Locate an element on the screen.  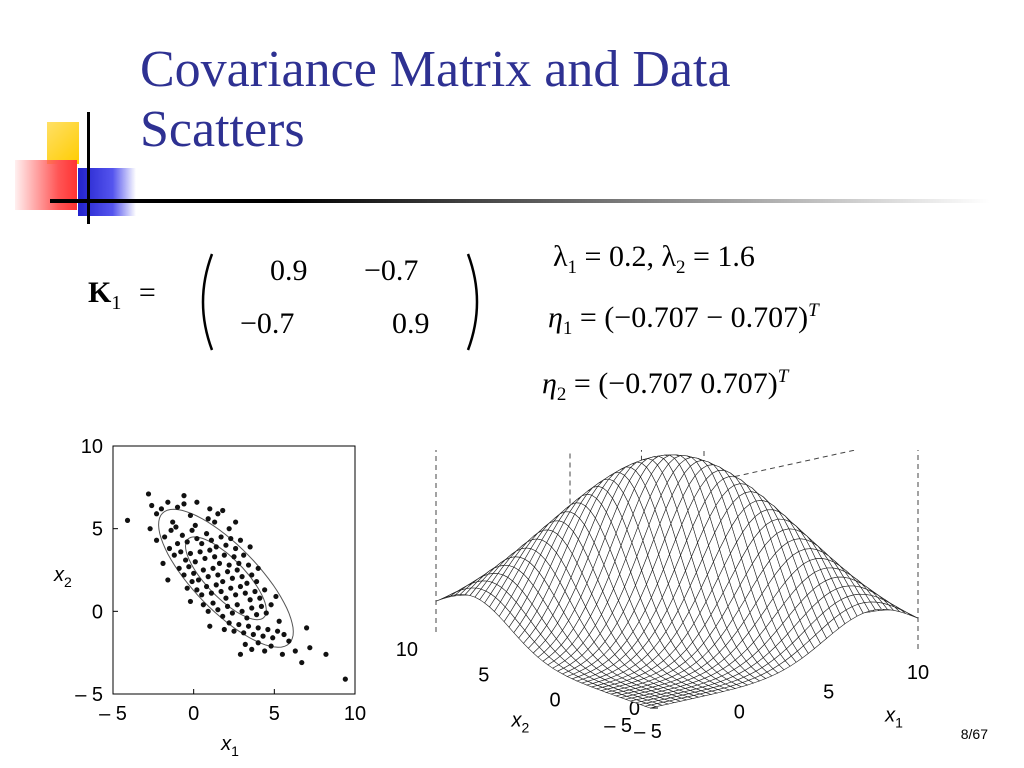
surface-x1-tick-label: 5 is located at coordinates (828, 693).